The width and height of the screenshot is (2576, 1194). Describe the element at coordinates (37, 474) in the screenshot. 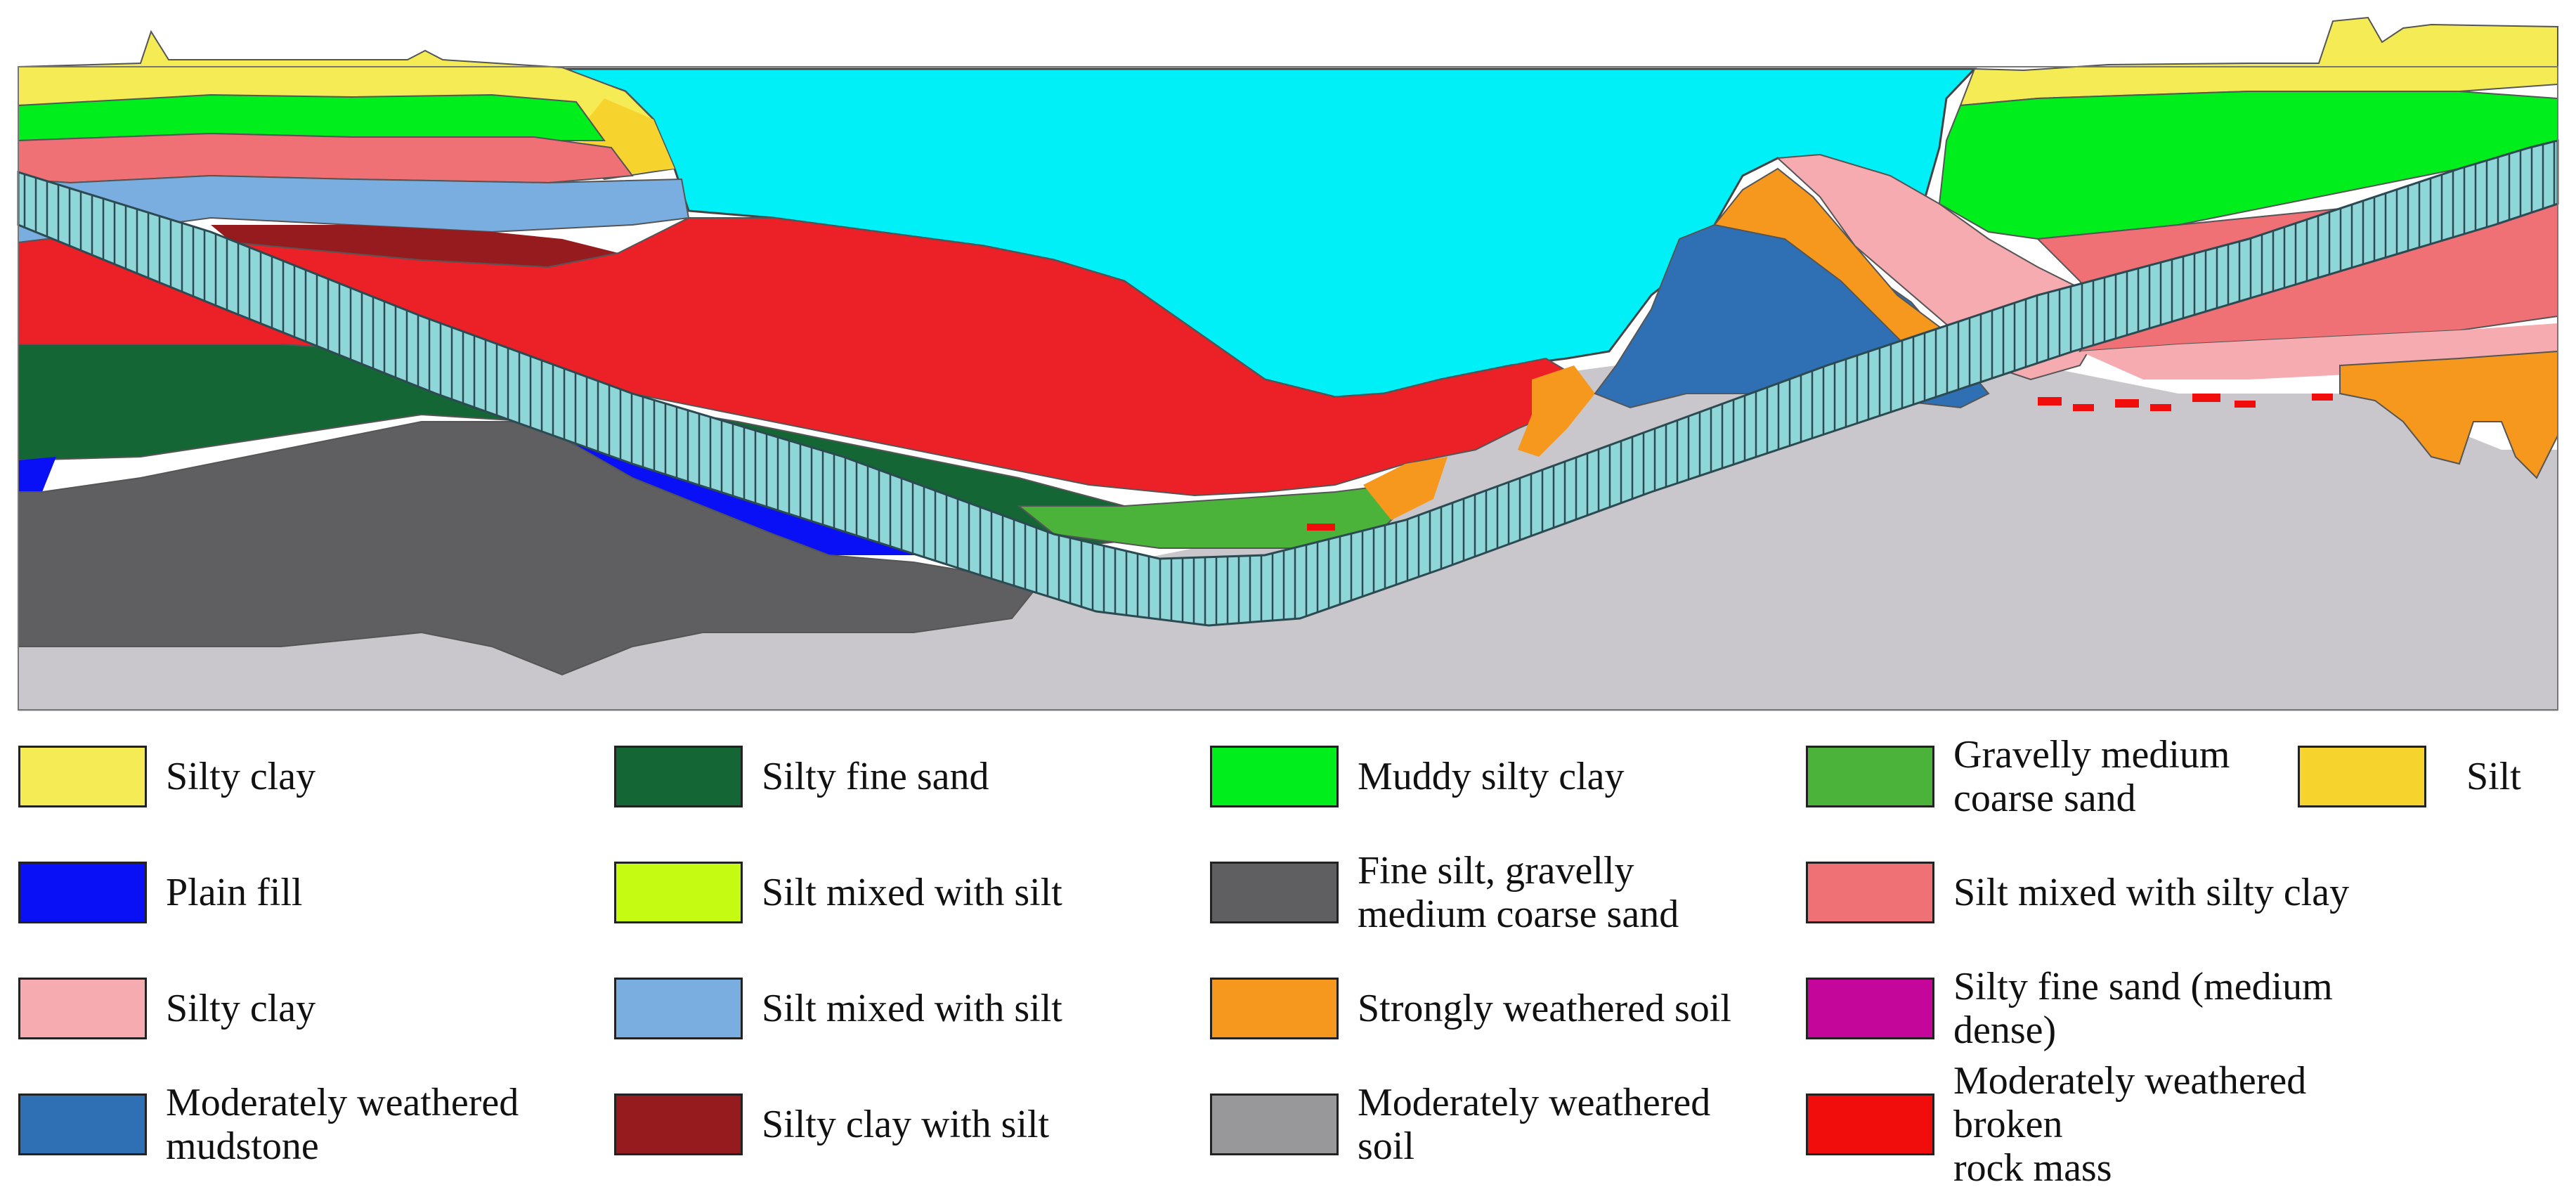

I see `plain-fill` at that location.